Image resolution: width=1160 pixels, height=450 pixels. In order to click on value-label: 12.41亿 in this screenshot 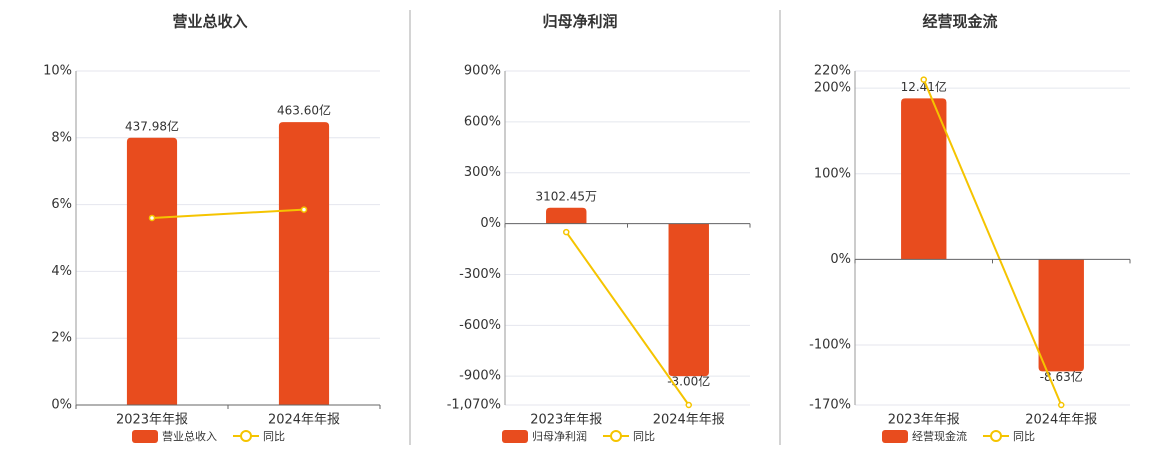, I will do `click(924, 86)`.